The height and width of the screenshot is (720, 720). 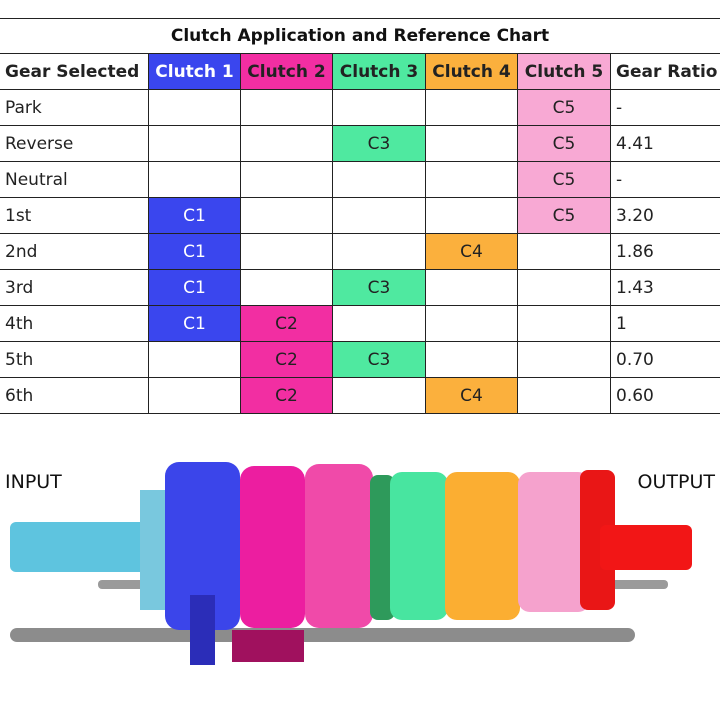 I want to click on header-cell: Gear Ratio, so click(x=665, y=72).